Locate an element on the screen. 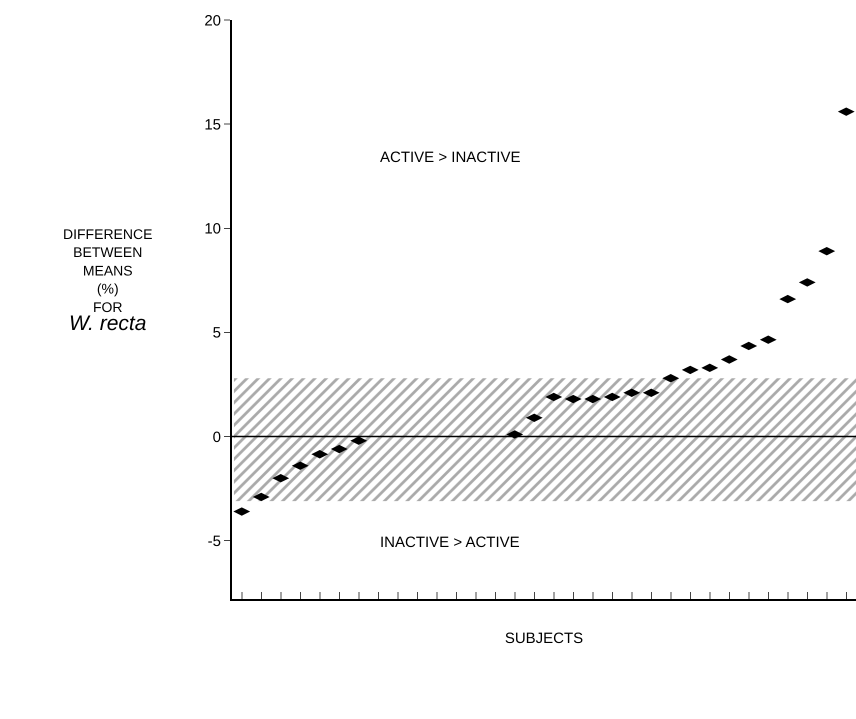  annotation: ACTIVE > INACTIVE is located at coordinates (450, 157).